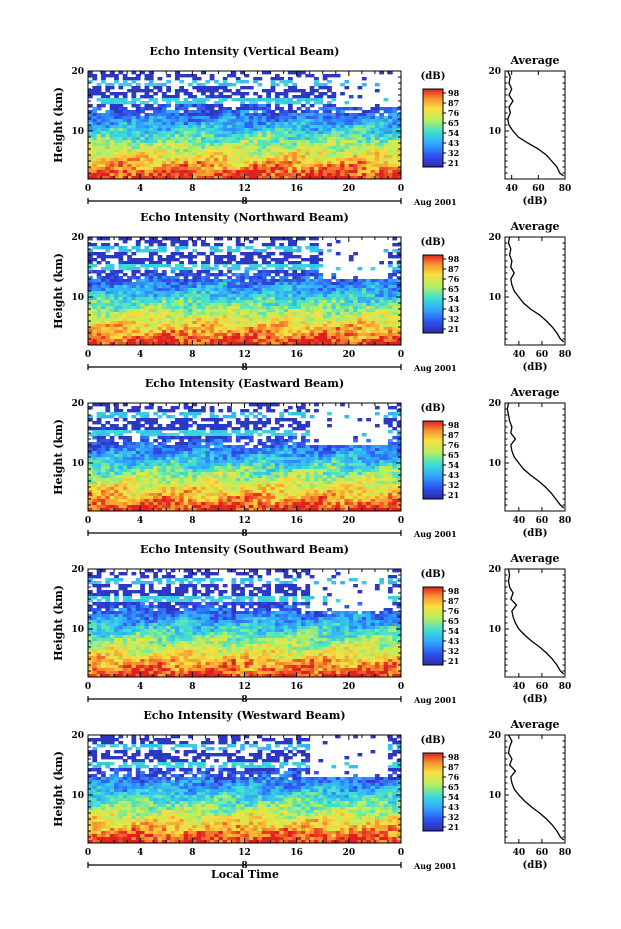 The height and width of the screenshot is (929, 621). Describe the element at coordinates (244, 715) in the screenshot. I see `panel-title: Echo Intensity (Westward Beam)` at that location.